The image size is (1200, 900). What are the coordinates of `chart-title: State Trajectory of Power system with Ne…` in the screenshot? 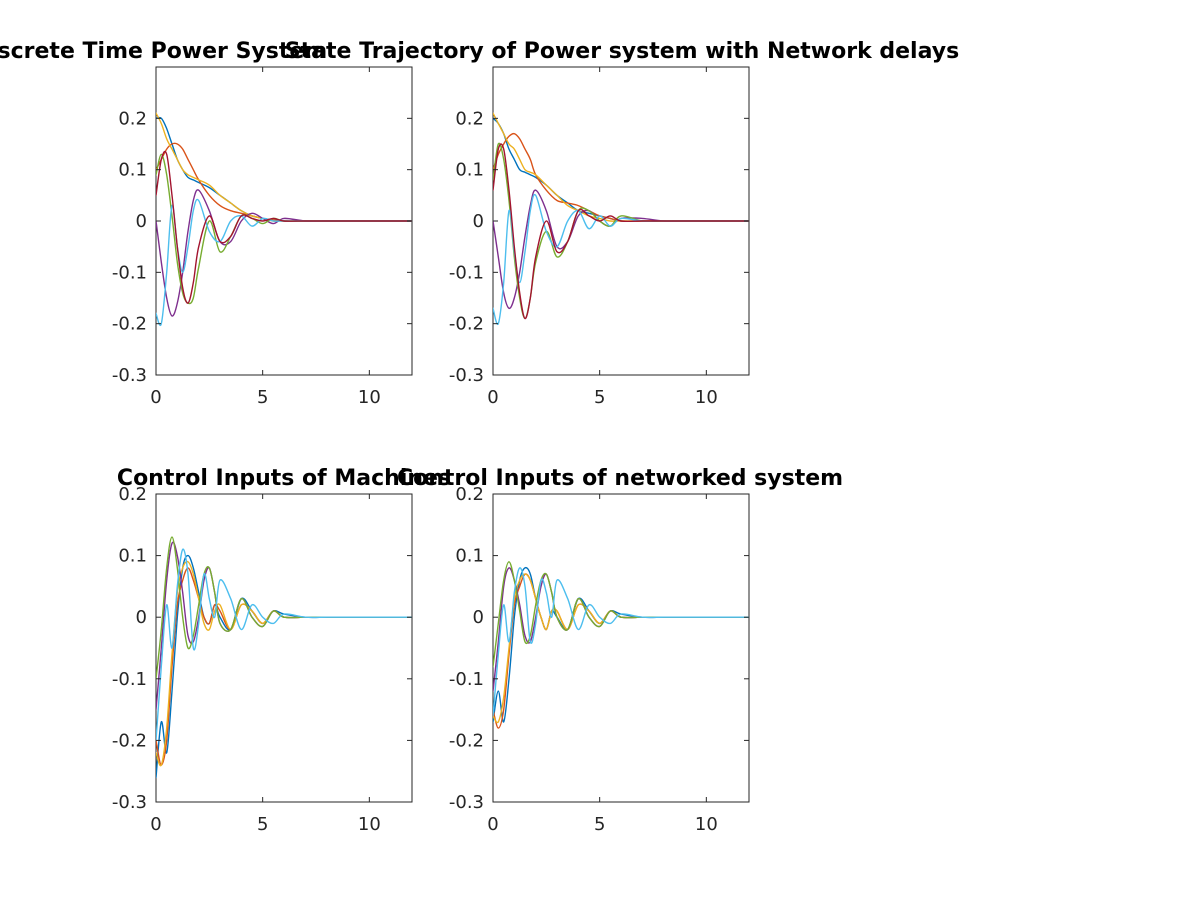 It's located at (622, 51).